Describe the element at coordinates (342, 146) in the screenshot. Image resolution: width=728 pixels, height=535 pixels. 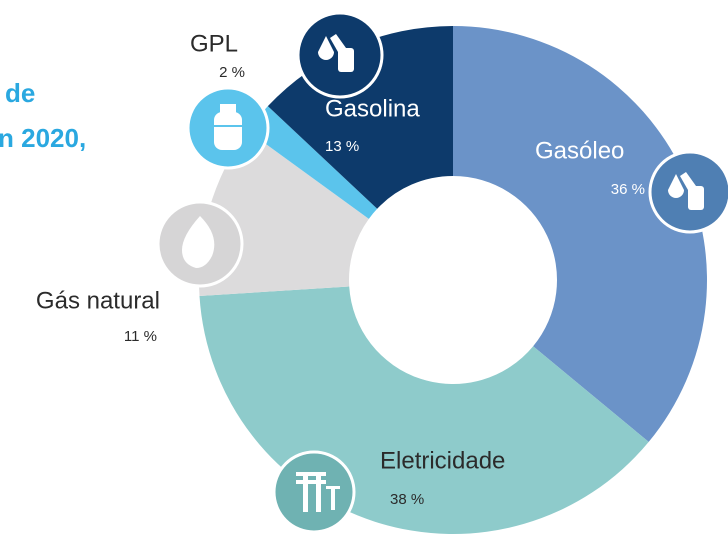
I see `value-label: 13 %` at that location.